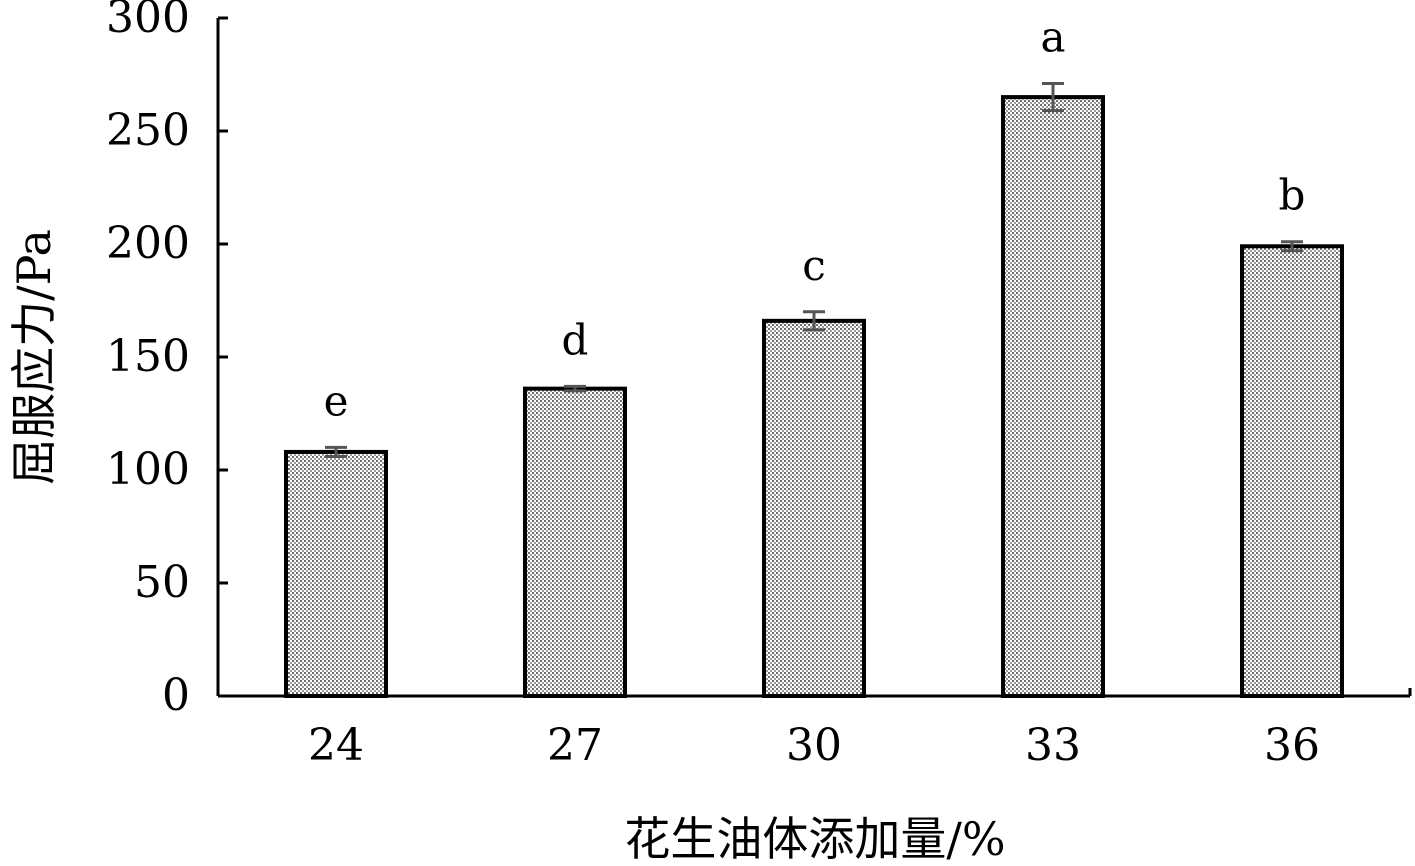 Image resolution: width=1415 pixels, height=866 pixels. I want to click on y-tick-label: 100, so click(148, 469).